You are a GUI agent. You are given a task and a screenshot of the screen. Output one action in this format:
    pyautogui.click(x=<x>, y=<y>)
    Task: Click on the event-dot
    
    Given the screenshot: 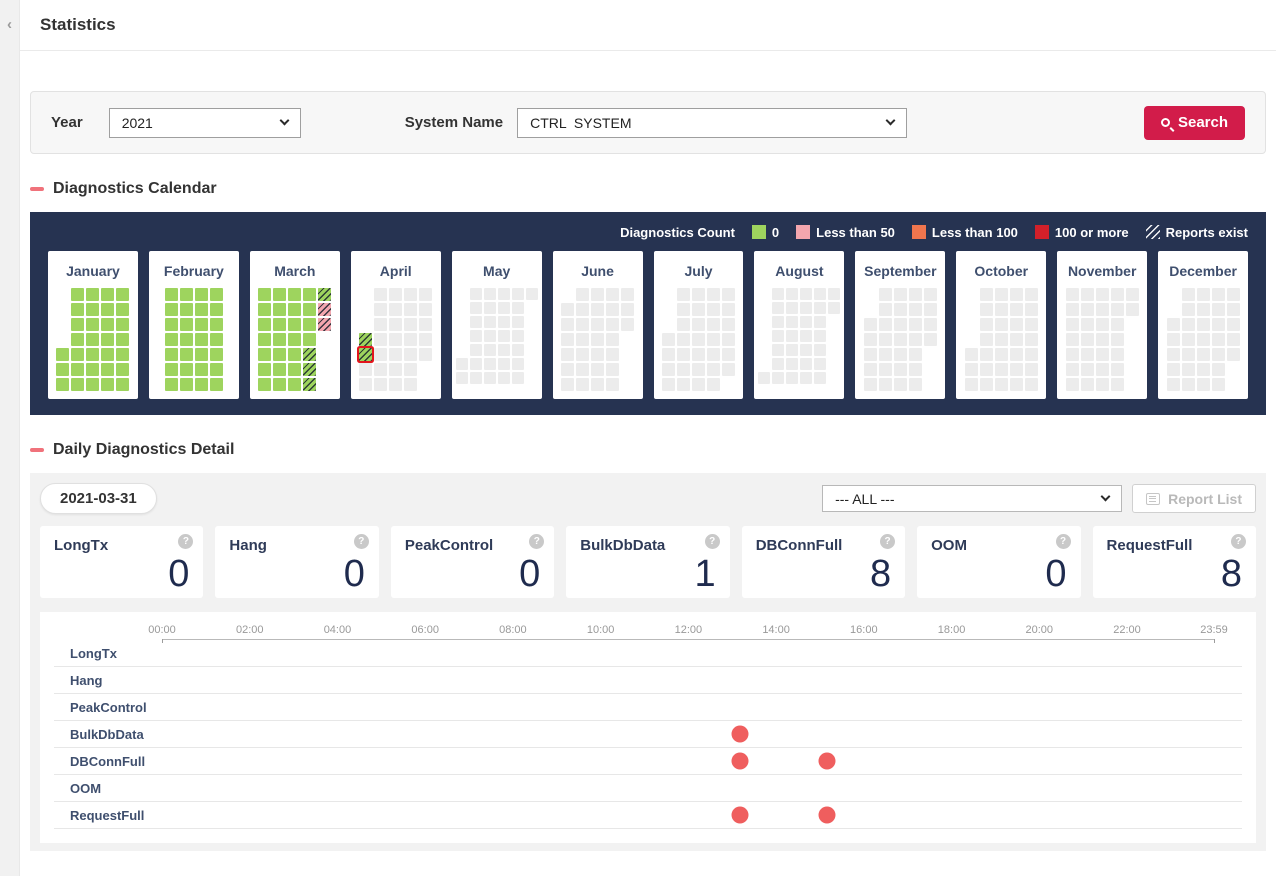 What is the action you would take?
    pyautogui.click(x=740, y=815)
    